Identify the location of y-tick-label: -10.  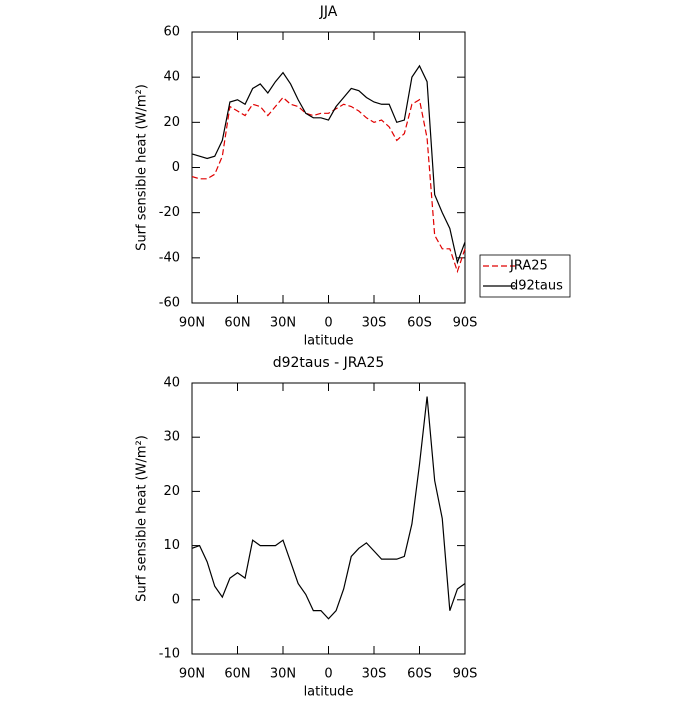
(169, 654).